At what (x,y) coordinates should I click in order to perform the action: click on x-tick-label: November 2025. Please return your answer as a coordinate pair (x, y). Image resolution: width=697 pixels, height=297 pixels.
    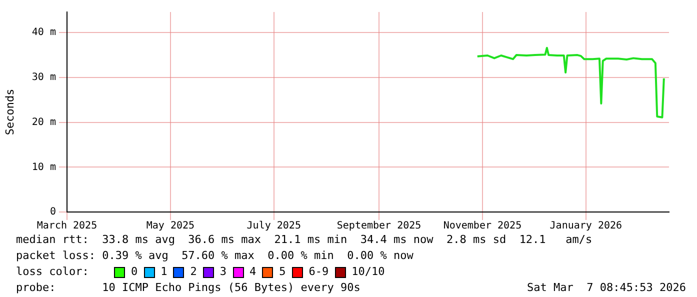
    Looking at the image, I should click on (482, 226).